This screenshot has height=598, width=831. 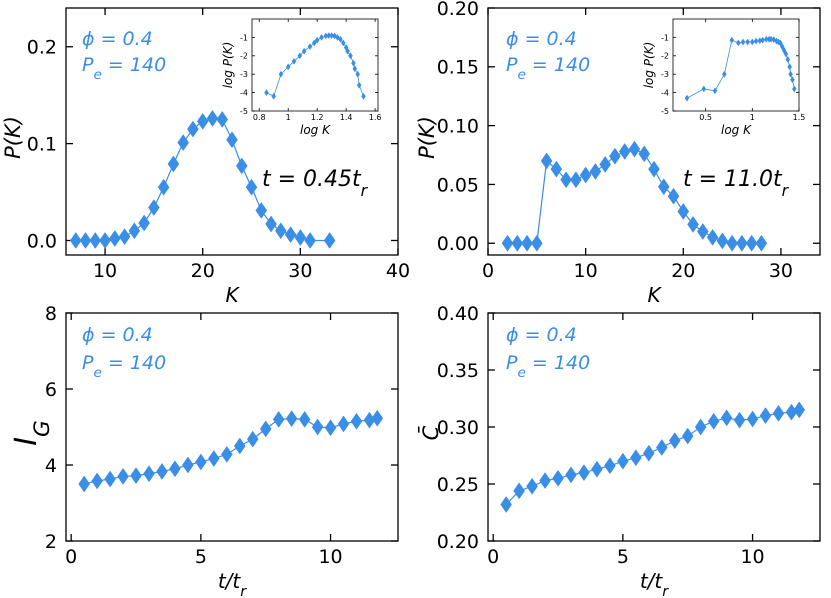 What do you see at coordinates (32, 433) in the screenshot?
I see `y-axis-label: IG` at bounding box center [32, 433].